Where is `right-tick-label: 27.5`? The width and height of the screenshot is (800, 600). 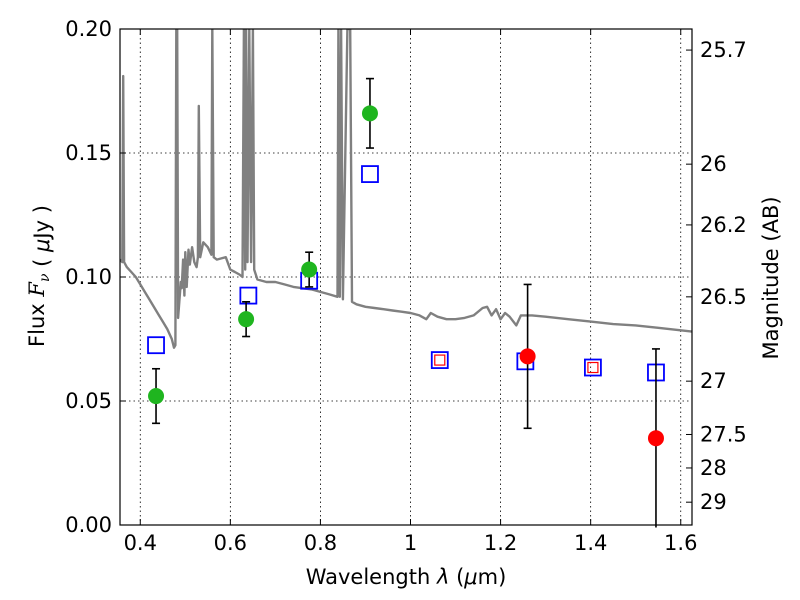
right-tick-label: 27.5 is located at coordinates (723, 434).